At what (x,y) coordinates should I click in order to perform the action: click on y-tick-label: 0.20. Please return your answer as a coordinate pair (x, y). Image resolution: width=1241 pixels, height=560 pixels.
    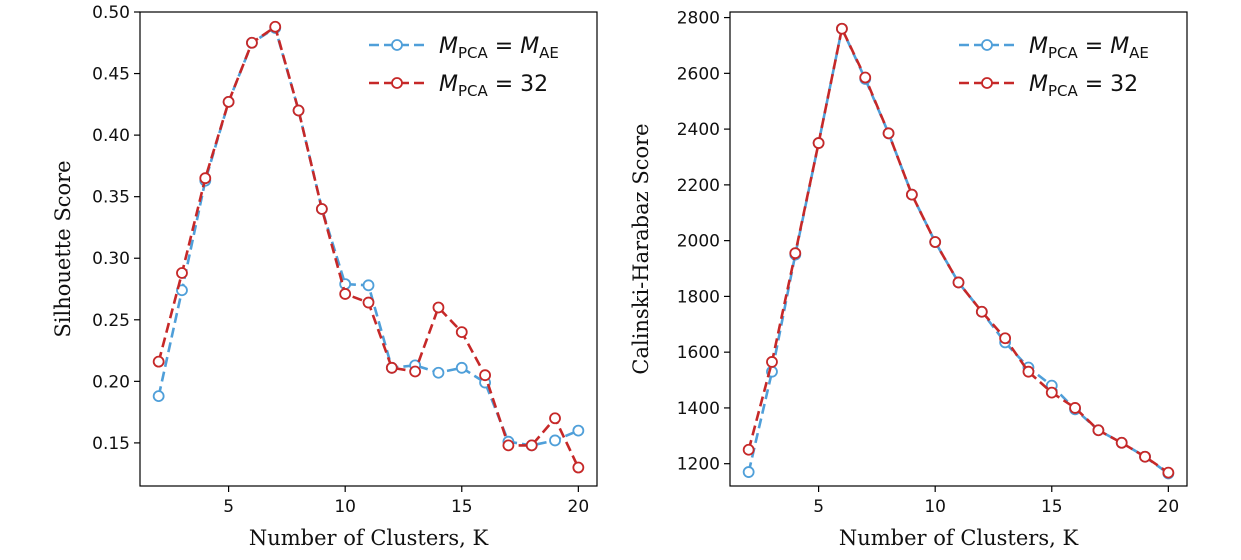
    Looking at the image, I should click on (111, 382).